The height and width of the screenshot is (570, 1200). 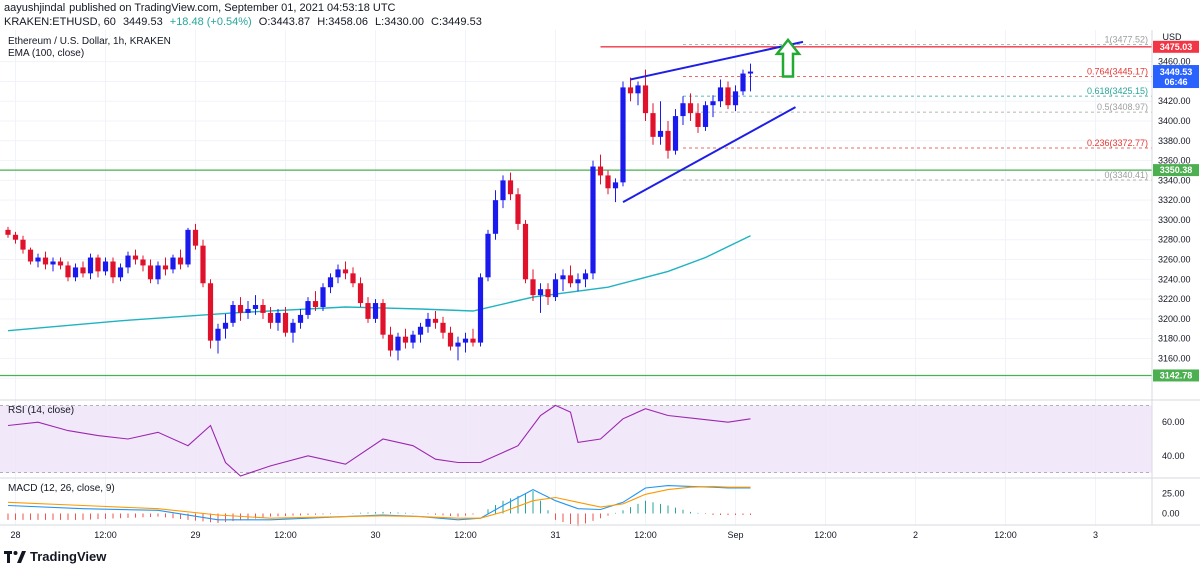 I want to click on channel-line-upper, so click(x=717, y=60).